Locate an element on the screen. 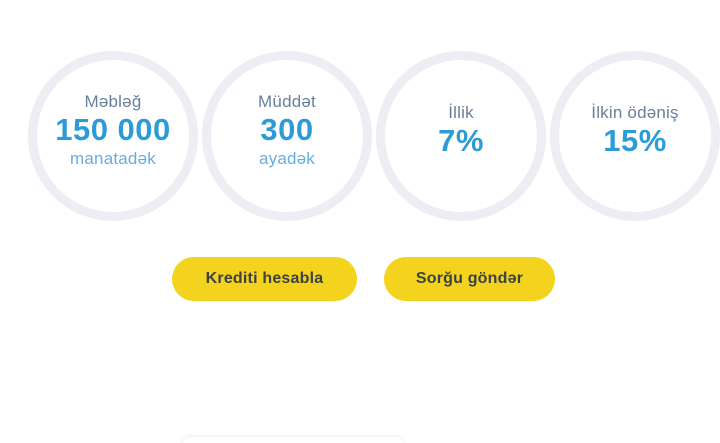 The height and width of the screenshot is (443, 720). stat-circle-annual-rate: İllik 7% is located at coordinates (461, 136).